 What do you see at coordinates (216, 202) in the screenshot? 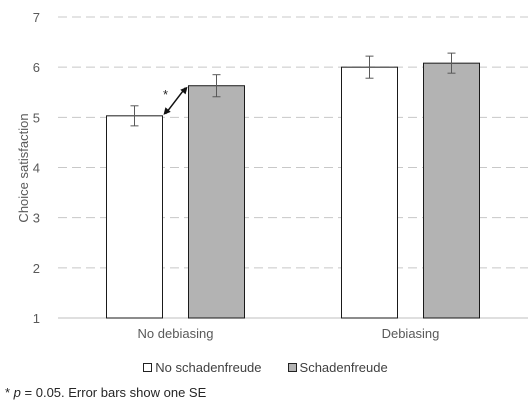
I see `bar-no-debiasing-schadenfreude` at bounding box center [216, 202].